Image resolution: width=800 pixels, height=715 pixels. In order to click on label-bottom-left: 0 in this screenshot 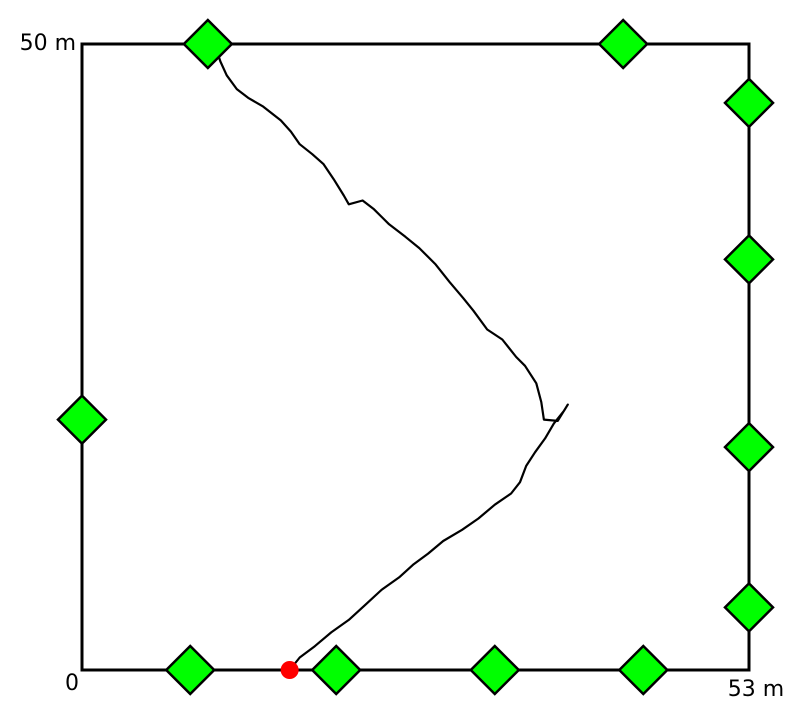, I will do `click(72, 683)`.